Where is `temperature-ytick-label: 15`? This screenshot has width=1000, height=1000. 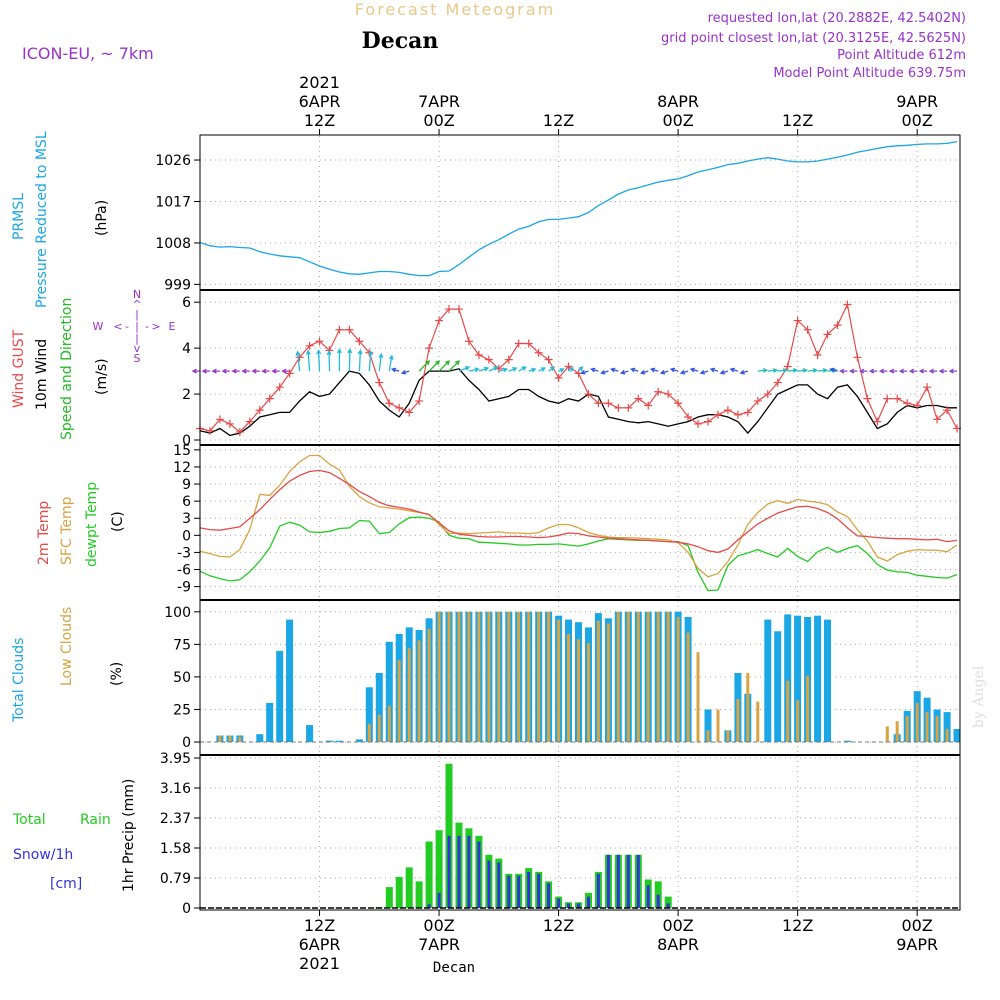
temperature-ytick-label: 15 is located at coordinates (182, 451).